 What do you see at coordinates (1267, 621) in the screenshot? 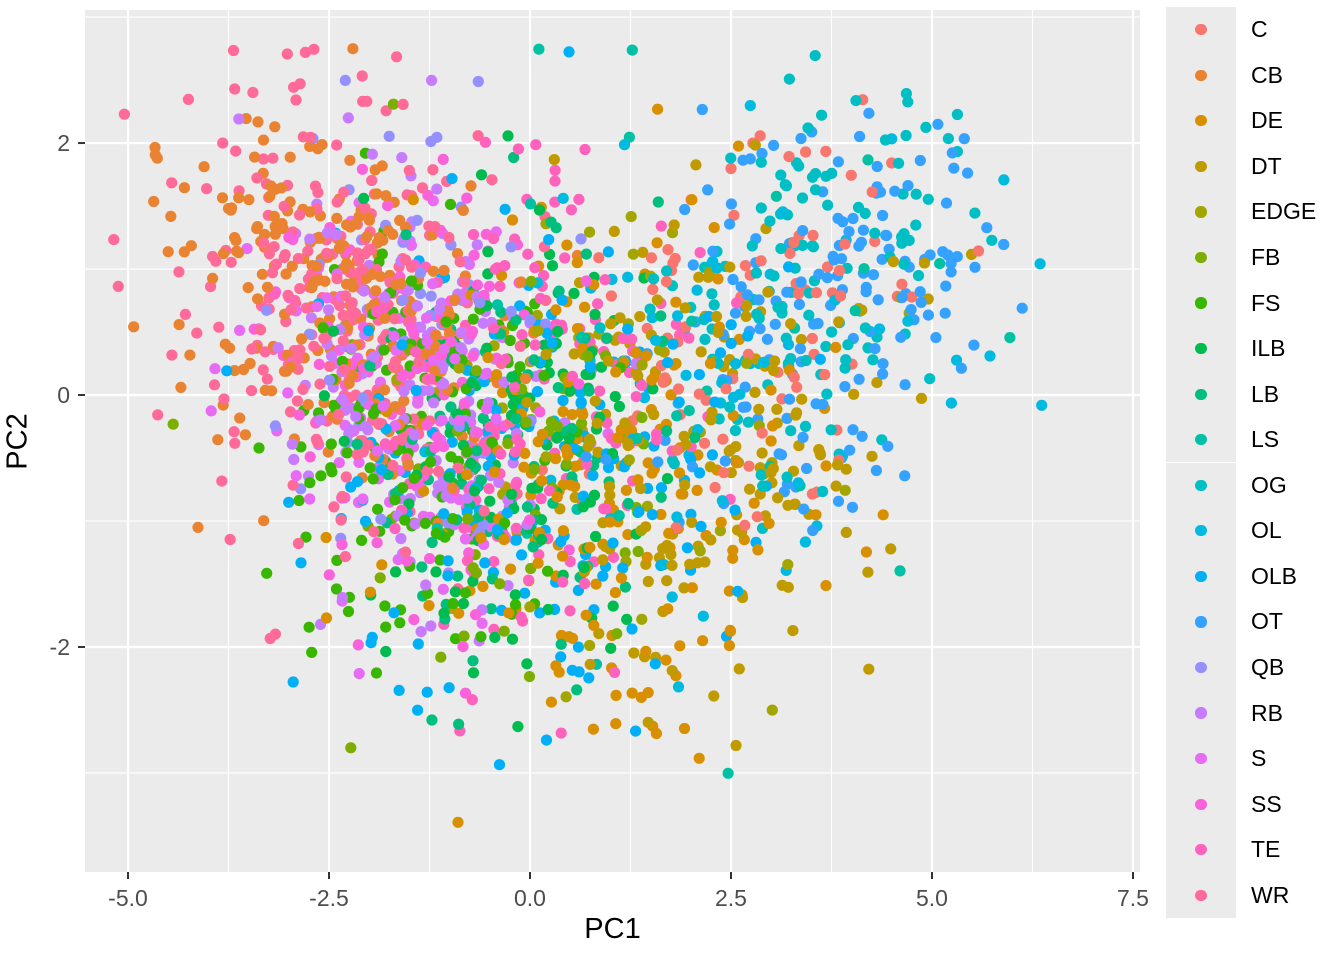
I see `legend-label: OT` at bounding box center [1267, 621].